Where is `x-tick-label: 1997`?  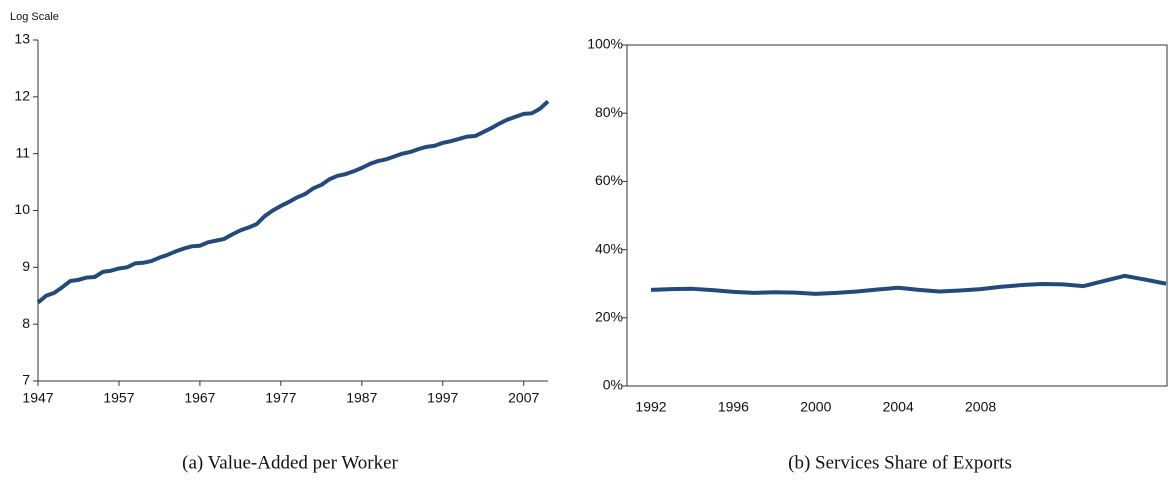
x-tick-label: 1997 is located at coordinates (442, 398).